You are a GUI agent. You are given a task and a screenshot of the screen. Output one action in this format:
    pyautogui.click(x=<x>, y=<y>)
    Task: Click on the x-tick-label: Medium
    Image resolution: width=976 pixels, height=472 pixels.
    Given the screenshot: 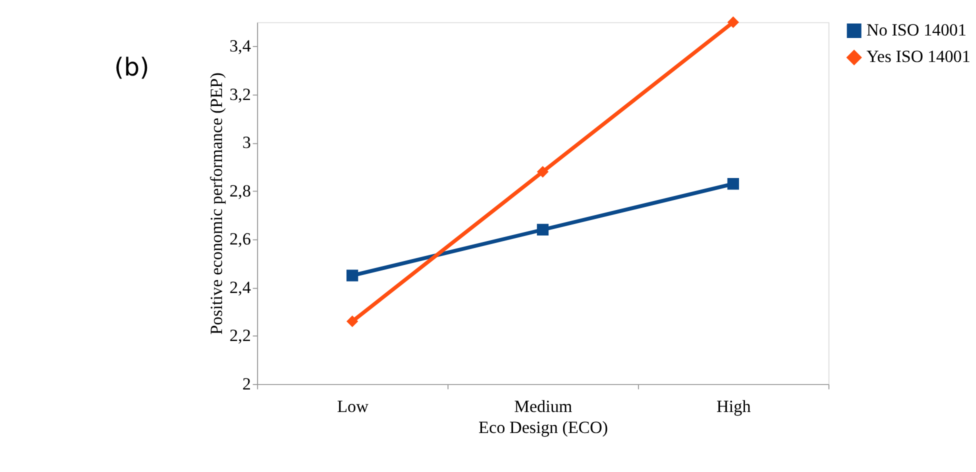 What is the action you would take?
    pyautogui.click(x=543, y=406)
    